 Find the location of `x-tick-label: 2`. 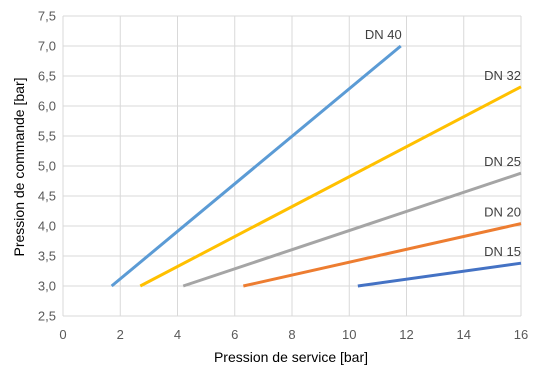

x-tick-label: 2 is located at coordinates (120, 334).